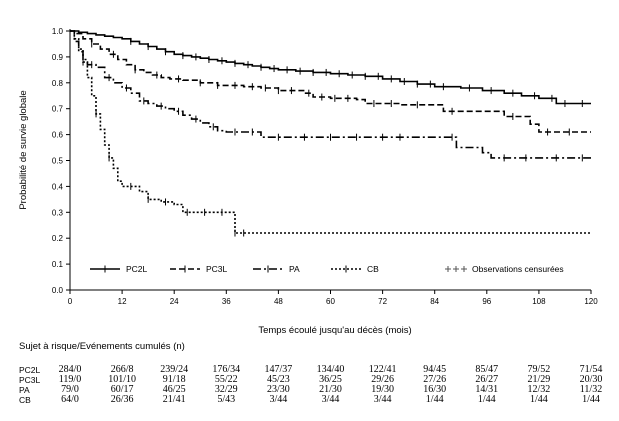 The height and width of the screenshot is (421, 619). Describe the element at coordinates (278, 369) in the screenshot. I see `risk-cell: 147/37` at that location.